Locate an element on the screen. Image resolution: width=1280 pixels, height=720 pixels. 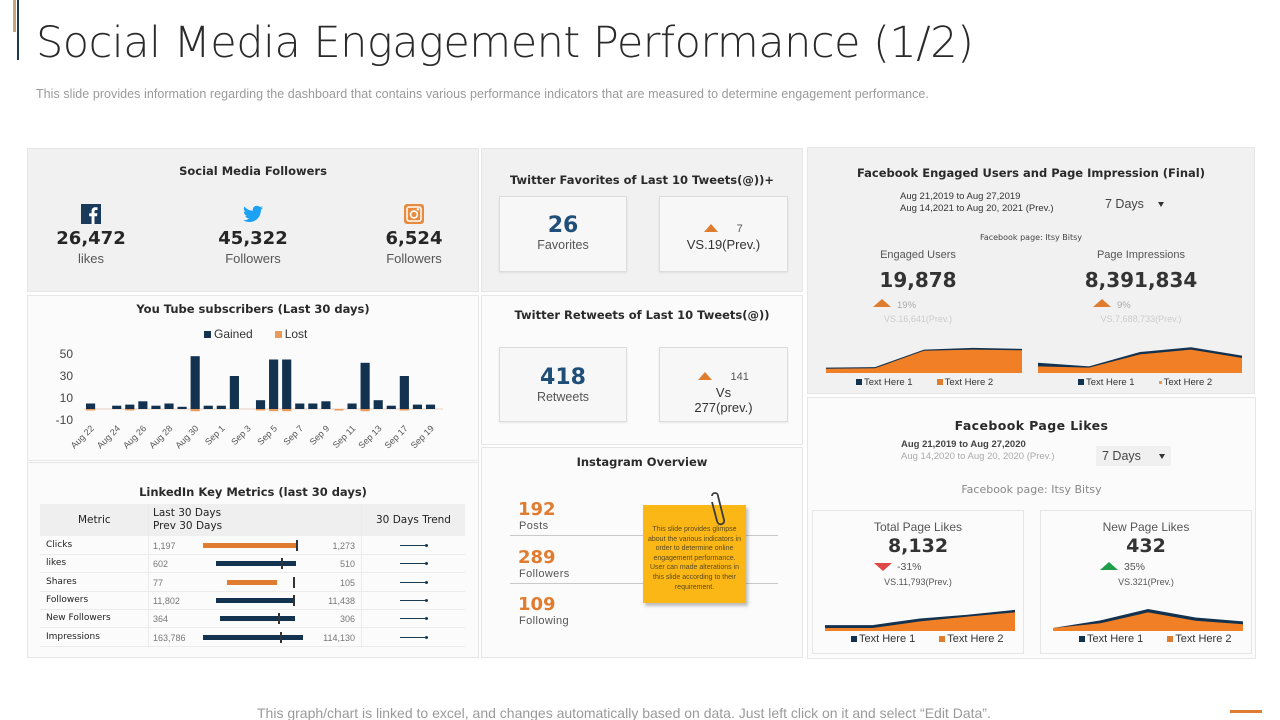
card-previous: VS.11,793(Prev.) is located at coordinates (918, 582).